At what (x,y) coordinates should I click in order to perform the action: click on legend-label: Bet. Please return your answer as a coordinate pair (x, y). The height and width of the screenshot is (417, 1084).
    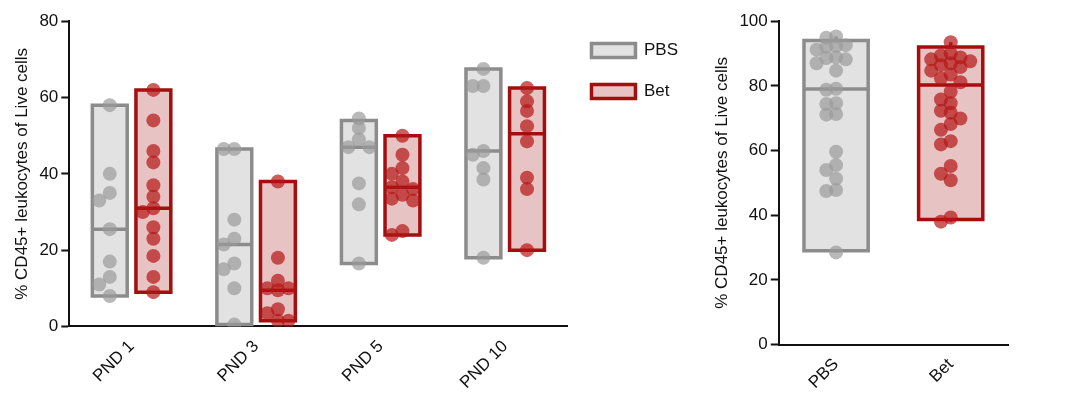
    Looking at the image, I should click on (656, 91).